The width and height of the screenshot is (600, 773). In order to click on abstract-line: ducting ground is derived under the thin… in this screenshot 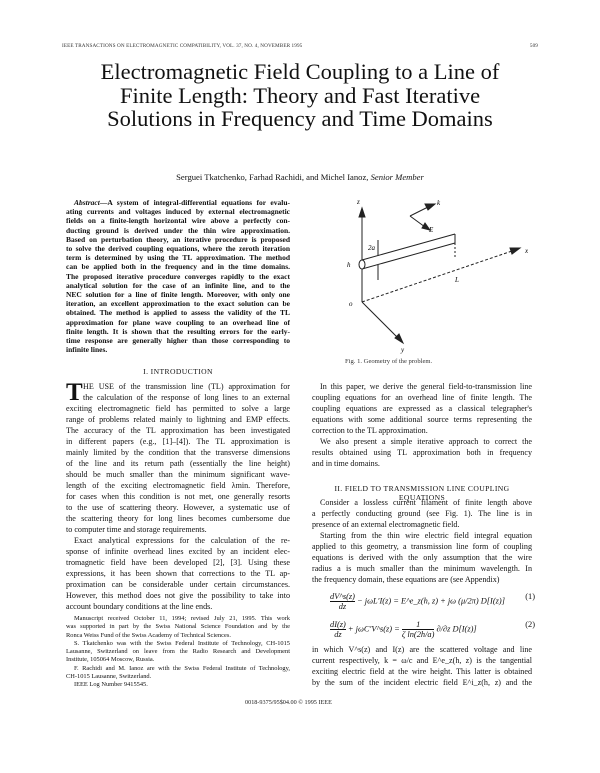, I will do `click(178, 230)`.